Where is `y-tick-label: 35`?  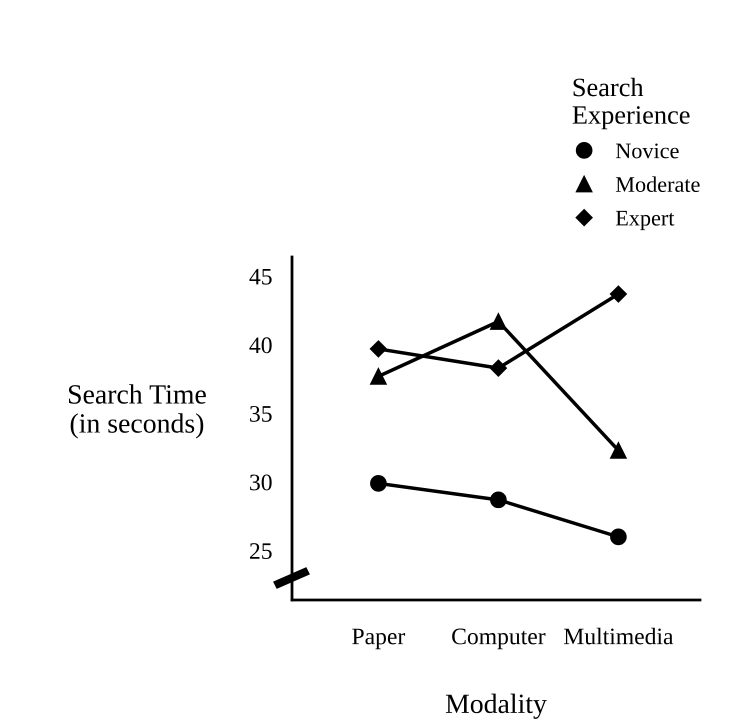
y-tick-label: 35 is located at coordinates (261, 414).